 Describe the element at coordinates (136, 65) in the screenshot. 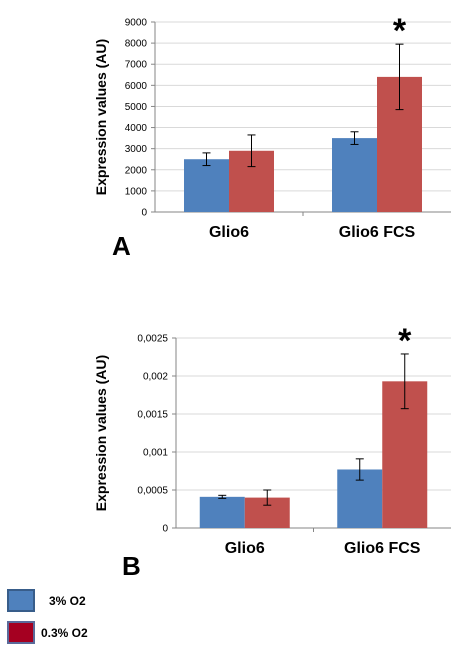

I see `chart-a-ytick-label: 7000` at that location.